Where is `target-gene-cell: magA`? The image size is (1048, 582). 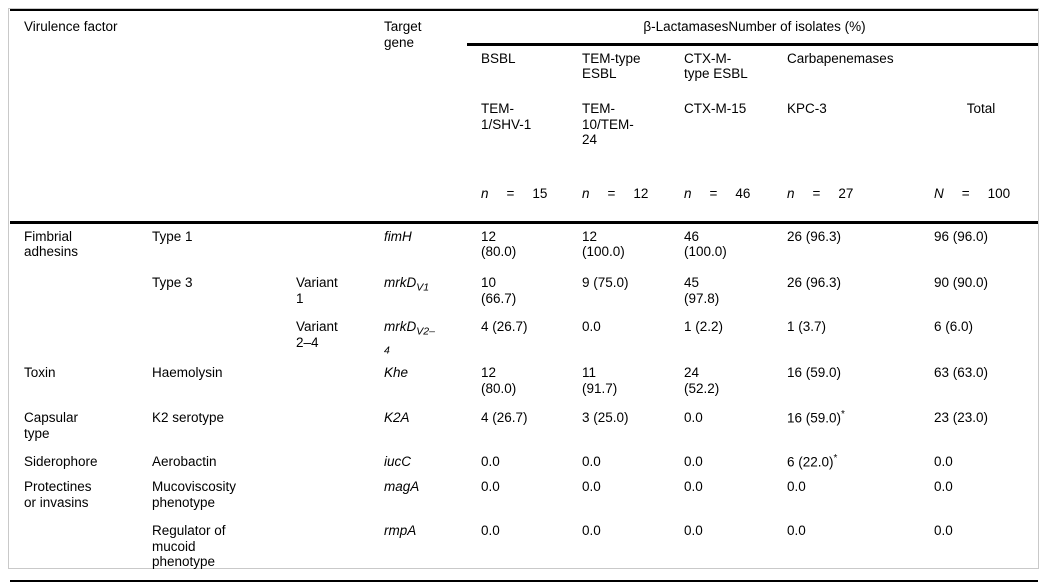
target-gene-cell: magA is located at coordinates (418, 496).